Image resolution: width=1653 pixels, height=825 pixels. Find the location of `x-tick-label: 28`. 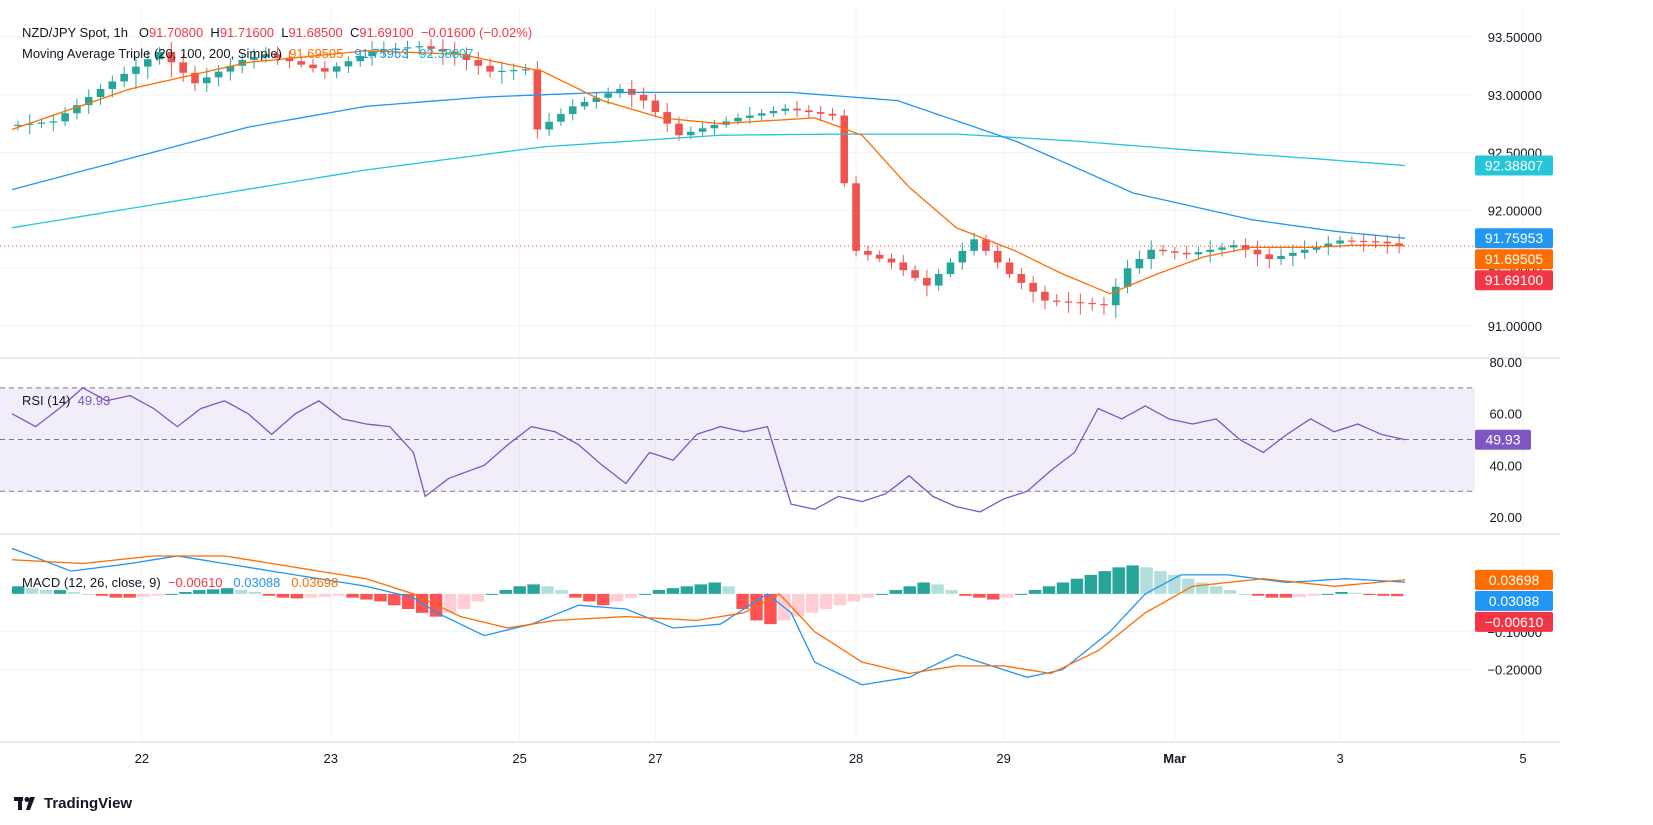

x-tick-label: 28 is located at coordinates (856, 758).